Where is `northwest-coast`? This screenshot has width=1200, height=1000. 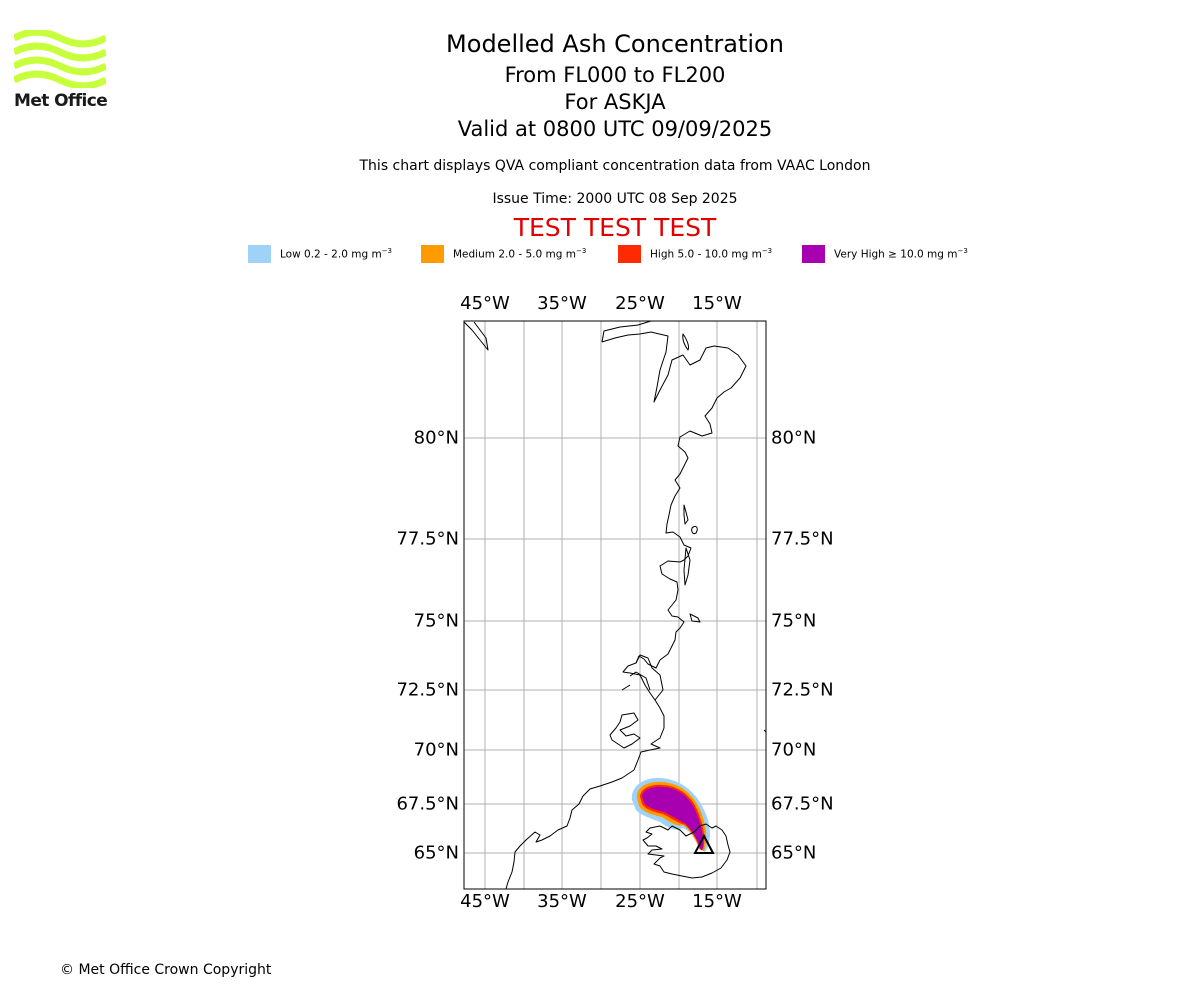 northwest-coast is located at coordinates (476, 336).